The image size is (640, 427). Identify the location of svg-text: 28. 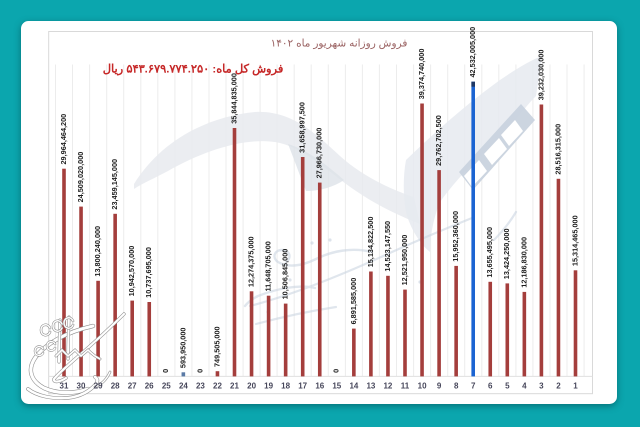
(115, 386).